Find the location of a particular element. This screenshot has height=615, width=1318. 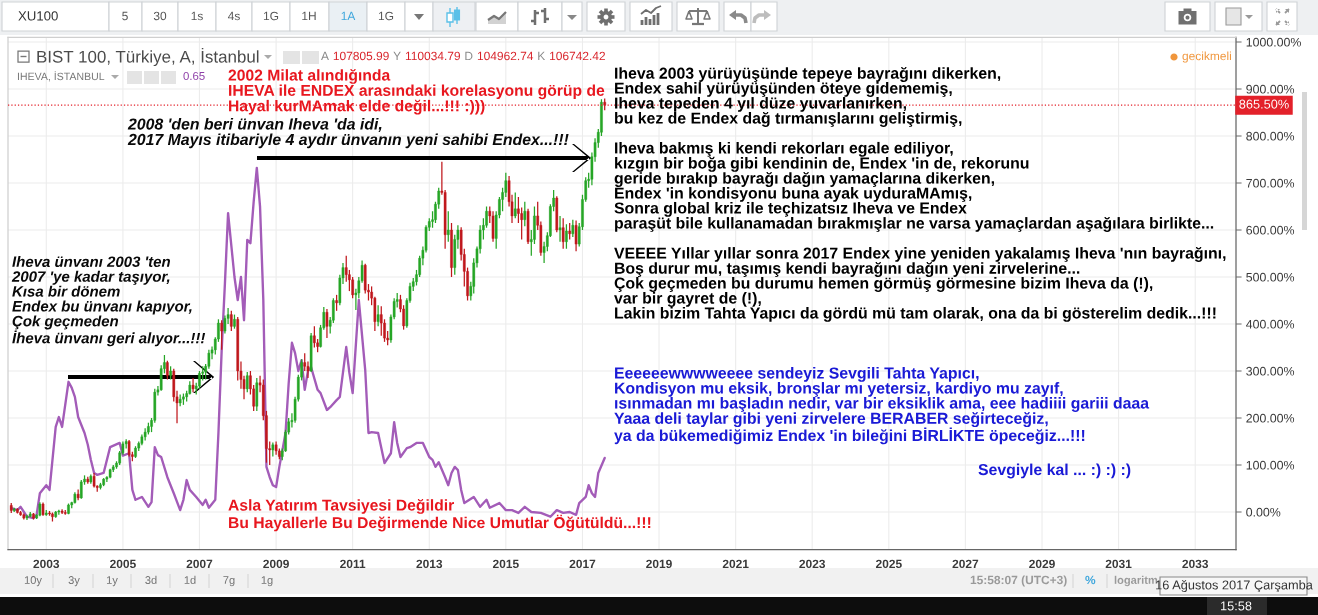

annotation: gecikmeli is located at coordinates (1206, 57).